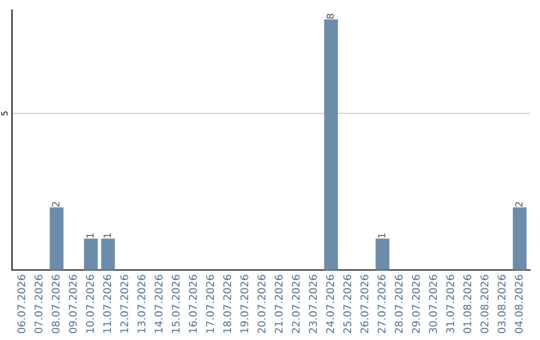 This screenshot has width=540, height=340. What do you see at coordinates (244, 303) in the screenshot?
I see `x-tick-label: 19.07.2026` at bounding box center [244, 303].